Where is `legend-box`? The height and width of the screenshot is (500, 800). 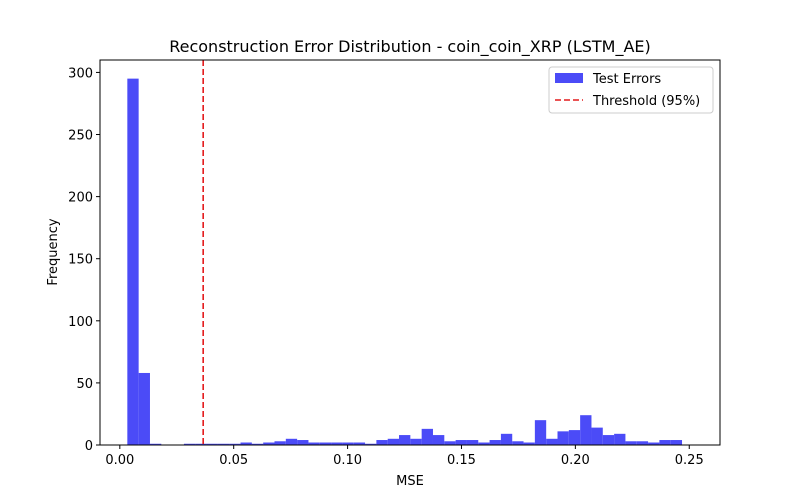 legend-box is located at coordinates (631, 90).